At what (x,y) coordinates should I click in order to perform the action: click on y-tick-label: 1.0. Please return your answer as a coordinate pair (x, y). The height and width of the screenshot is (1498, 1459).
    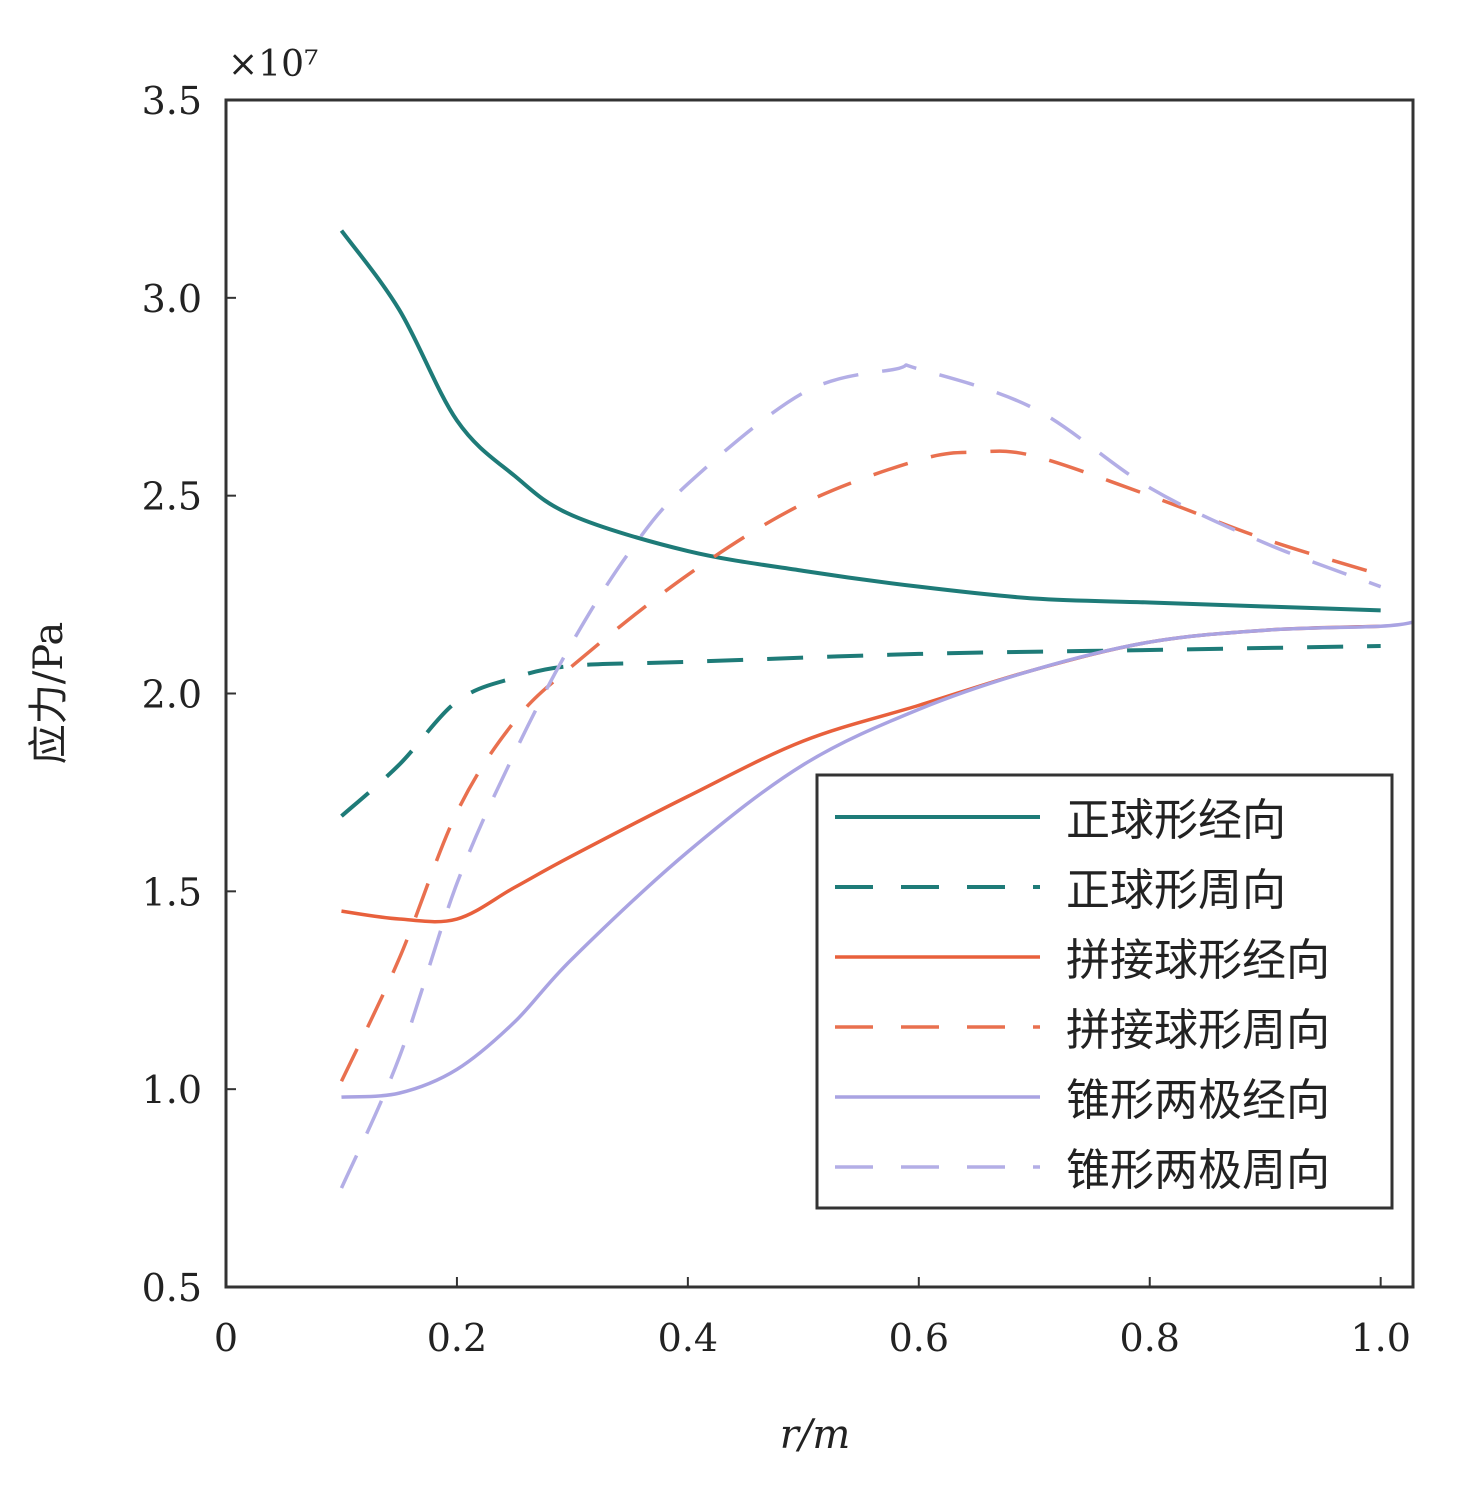
    Looking at the image, I should click on (172, 1090).